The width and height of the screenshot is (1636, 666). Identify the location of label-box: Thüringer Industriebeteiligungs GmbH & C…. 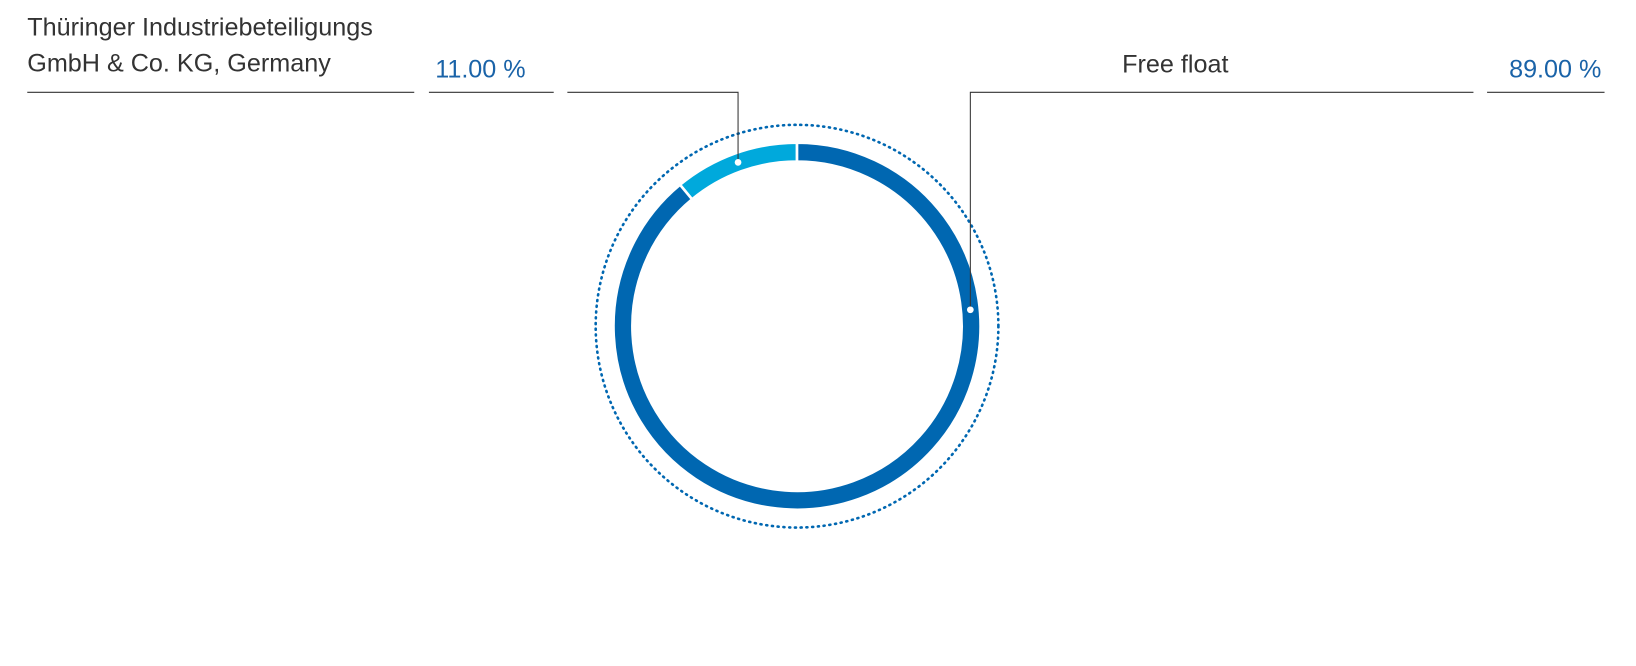
(200, 45).